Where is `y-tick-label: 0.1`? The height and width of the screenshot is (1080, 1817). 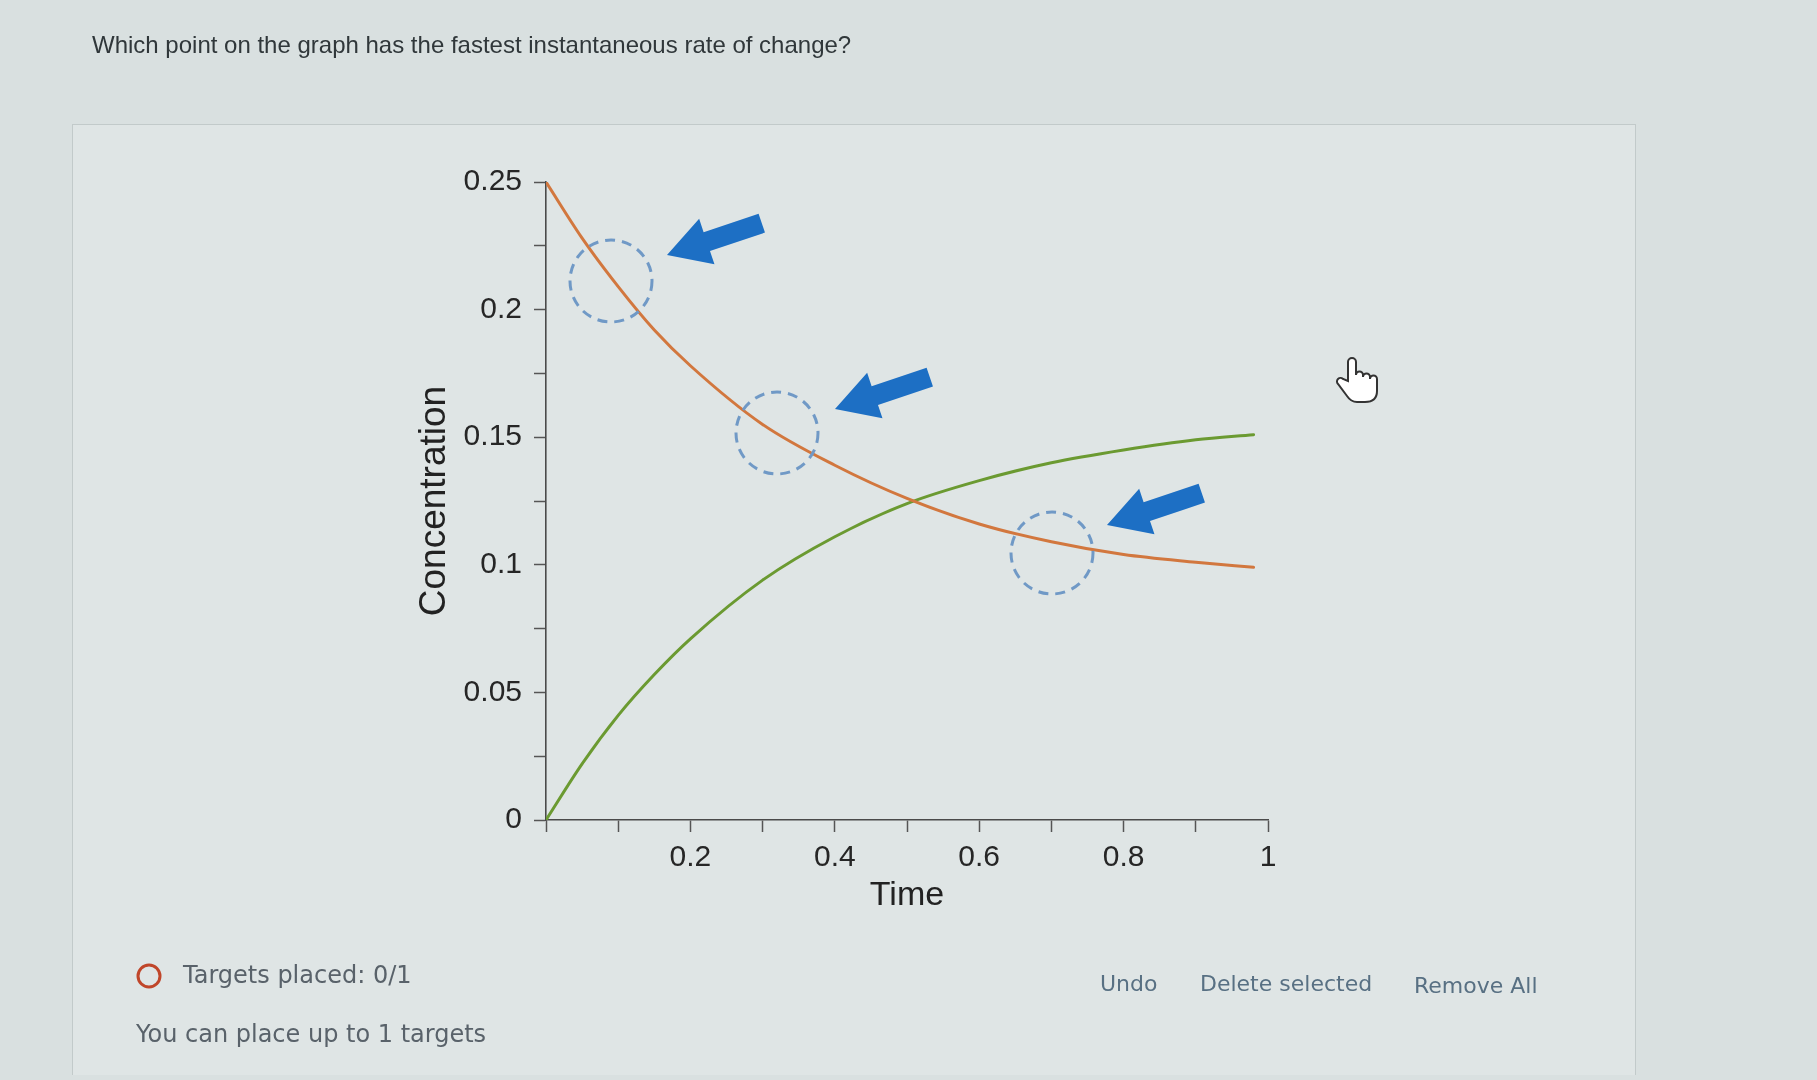
y-tick-label: 0.1 is located at coordinates (501, 563).